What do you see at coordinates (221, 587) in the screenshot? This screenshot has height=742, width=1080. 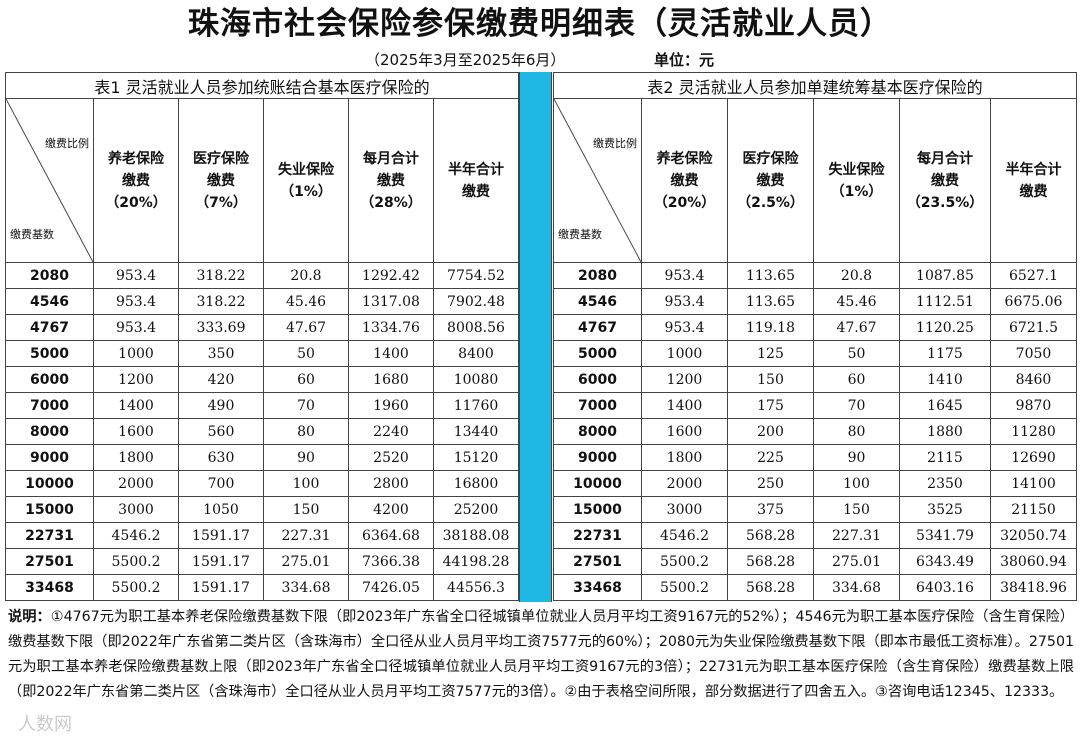 I see `value-cell: 1591.17` at bounding box center [221, 587].